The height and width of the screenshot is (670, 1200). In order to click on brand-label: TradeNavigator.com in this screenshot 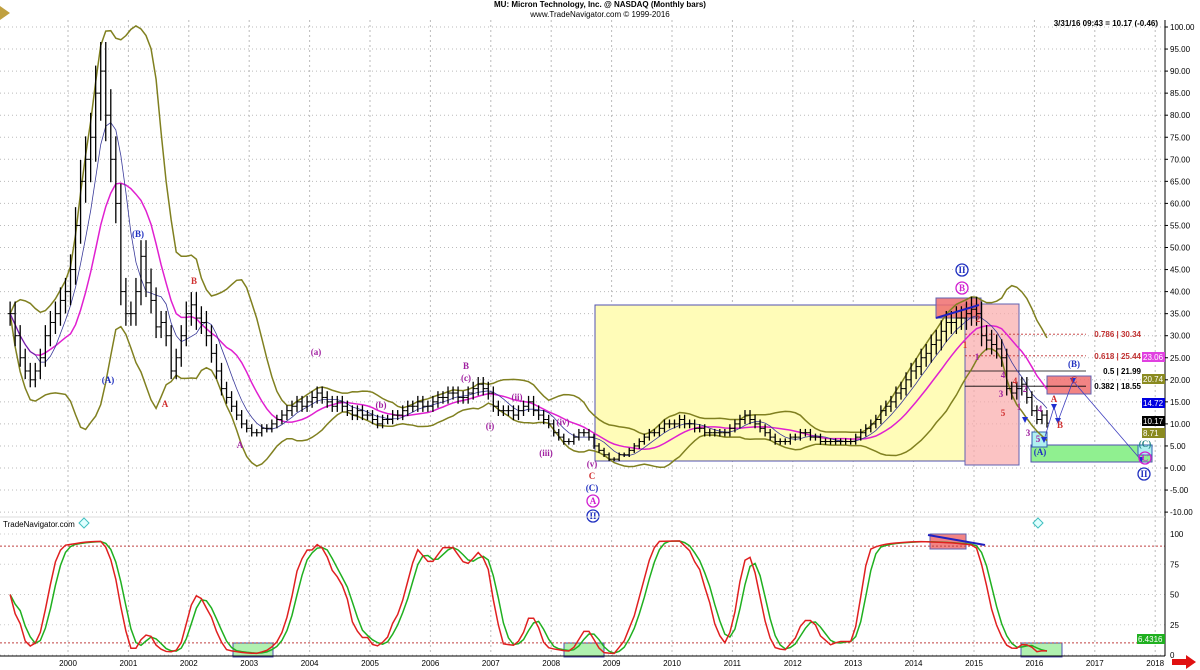, I will do `click(39, 524)`.